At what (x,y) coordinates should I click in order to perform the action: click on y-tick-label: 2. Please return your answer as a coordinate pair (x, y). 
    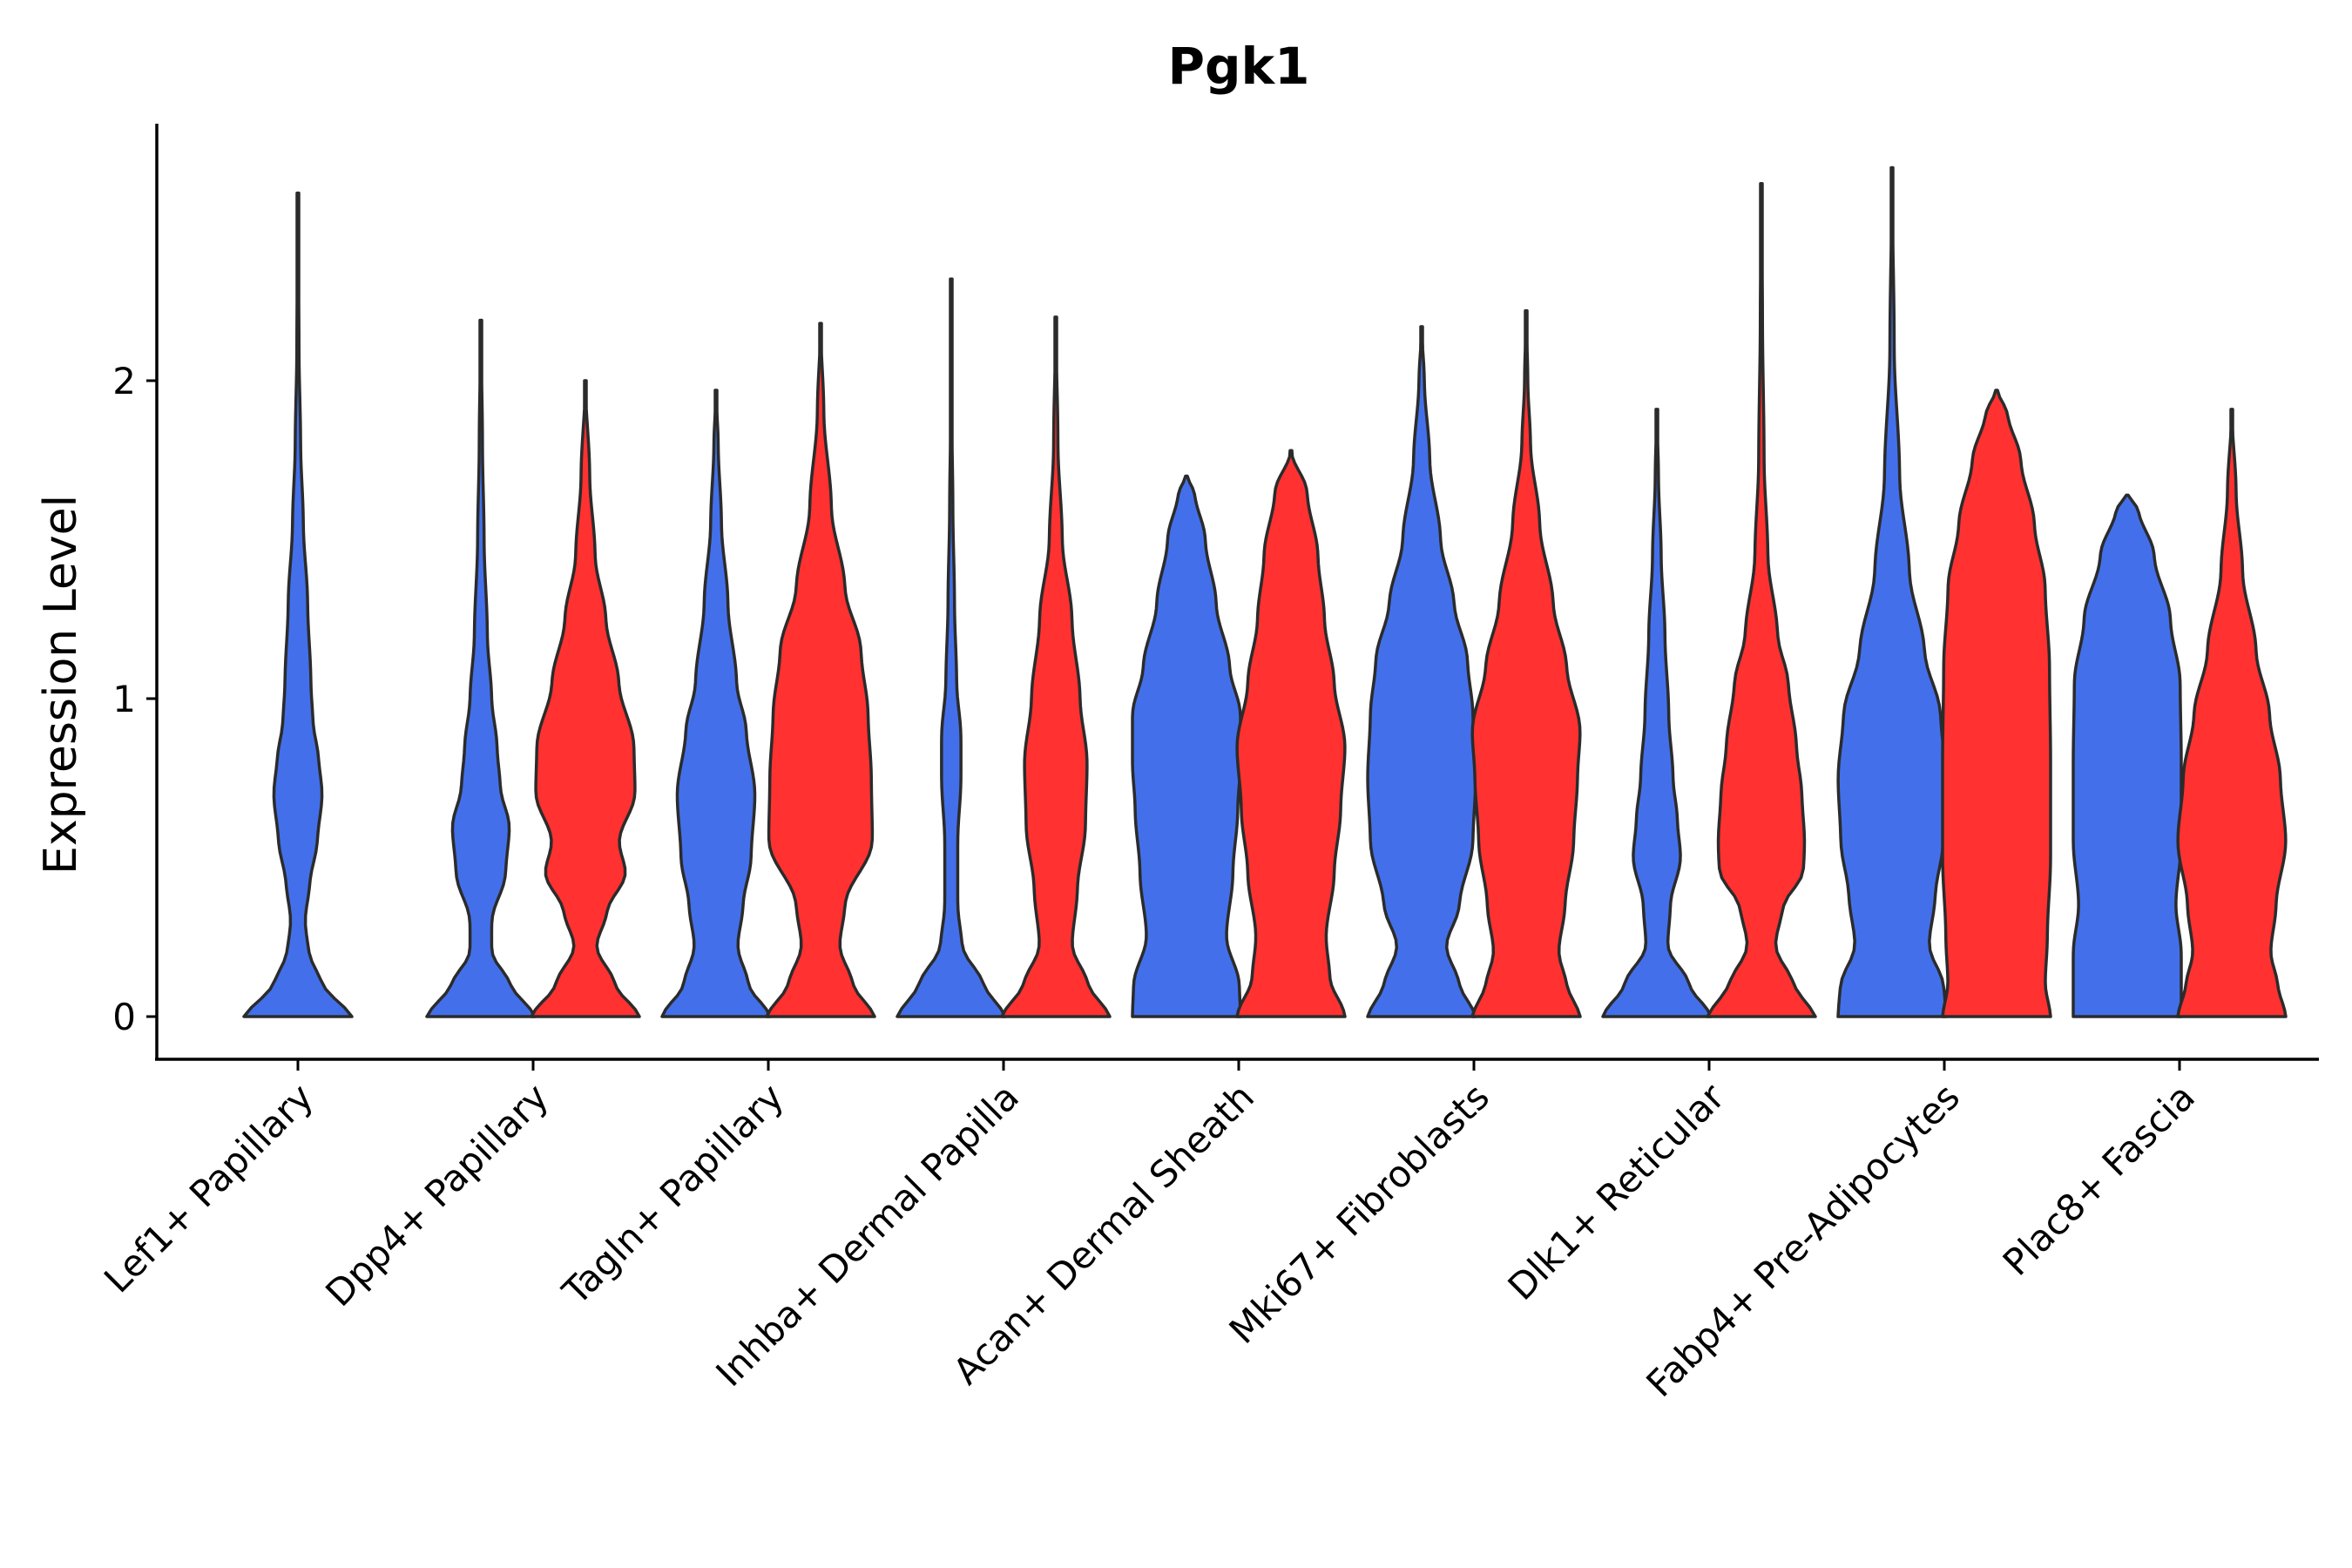
    Looking at the image, I should click on (124, 381).